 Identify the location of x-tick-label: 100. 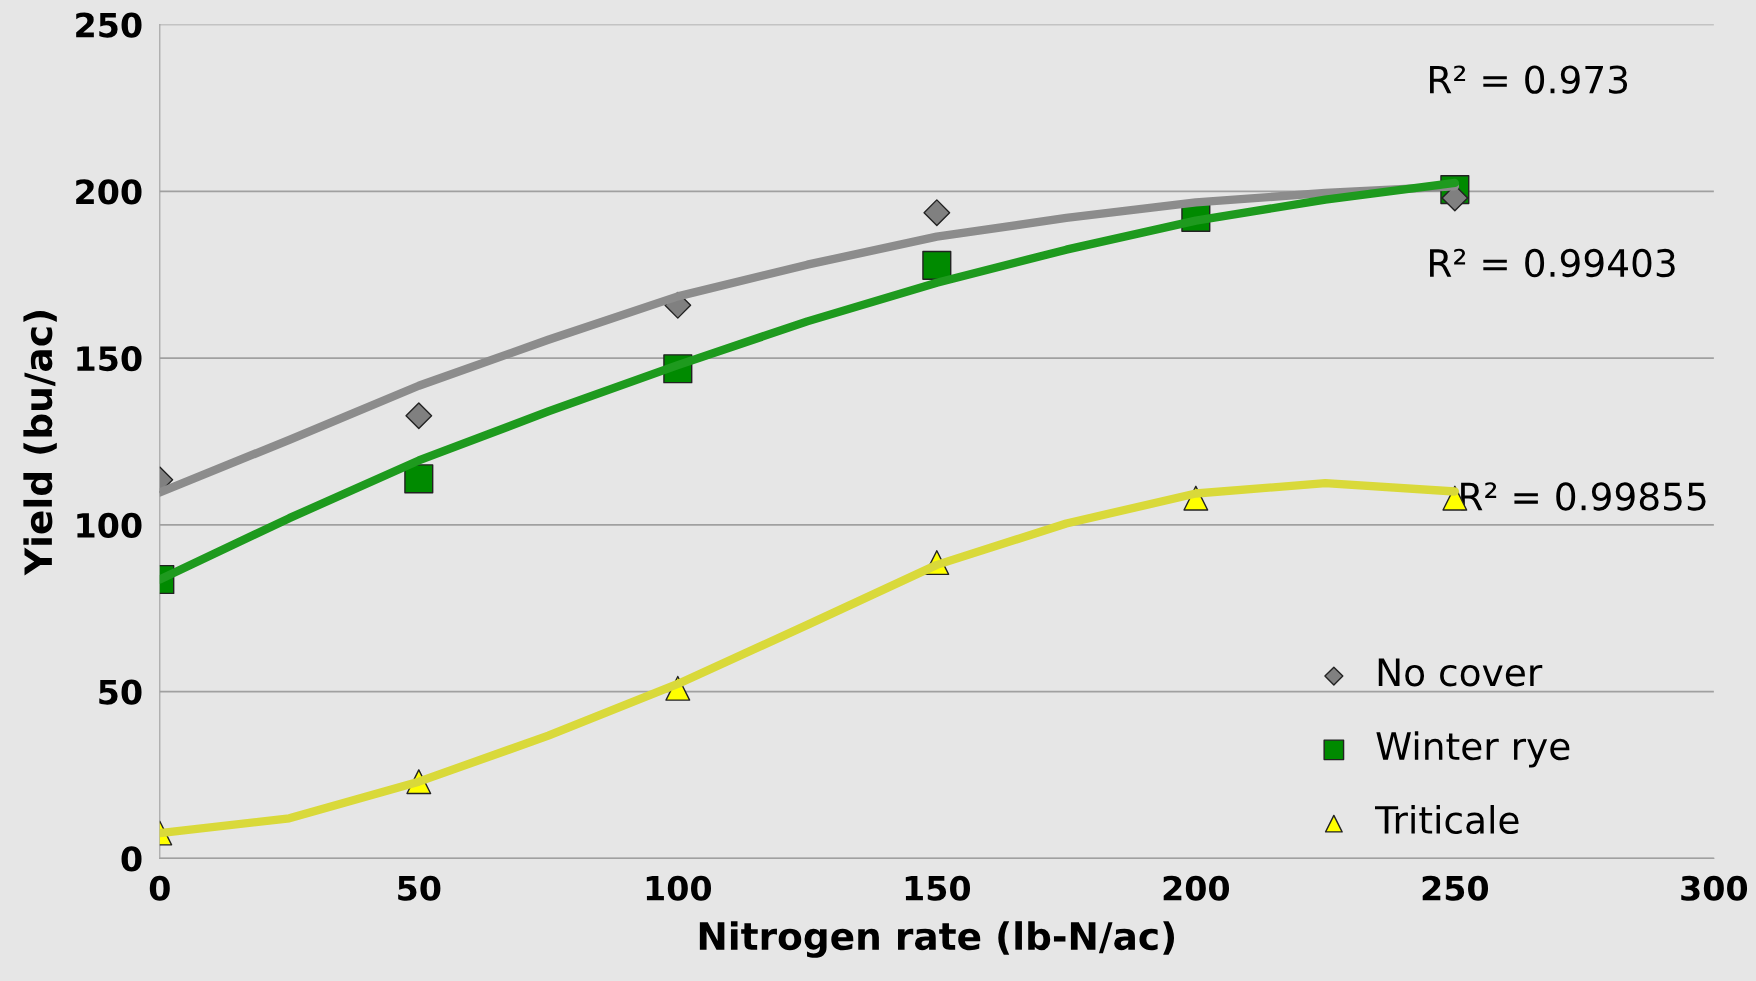
(679, 888).